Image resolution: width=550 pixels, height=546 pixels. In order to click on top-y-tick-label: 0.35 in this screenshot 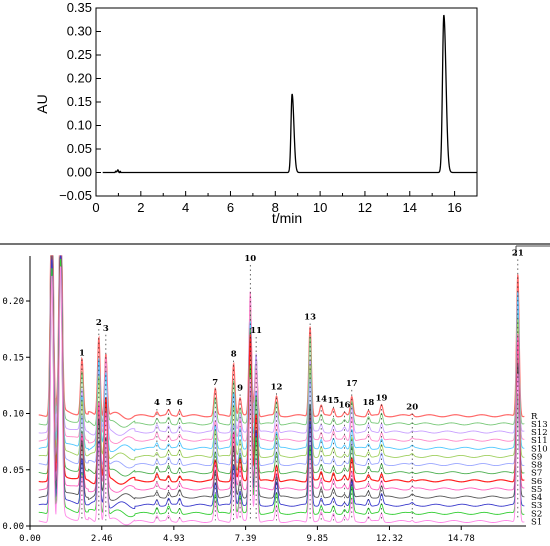, I will do `click(79, 7)`.